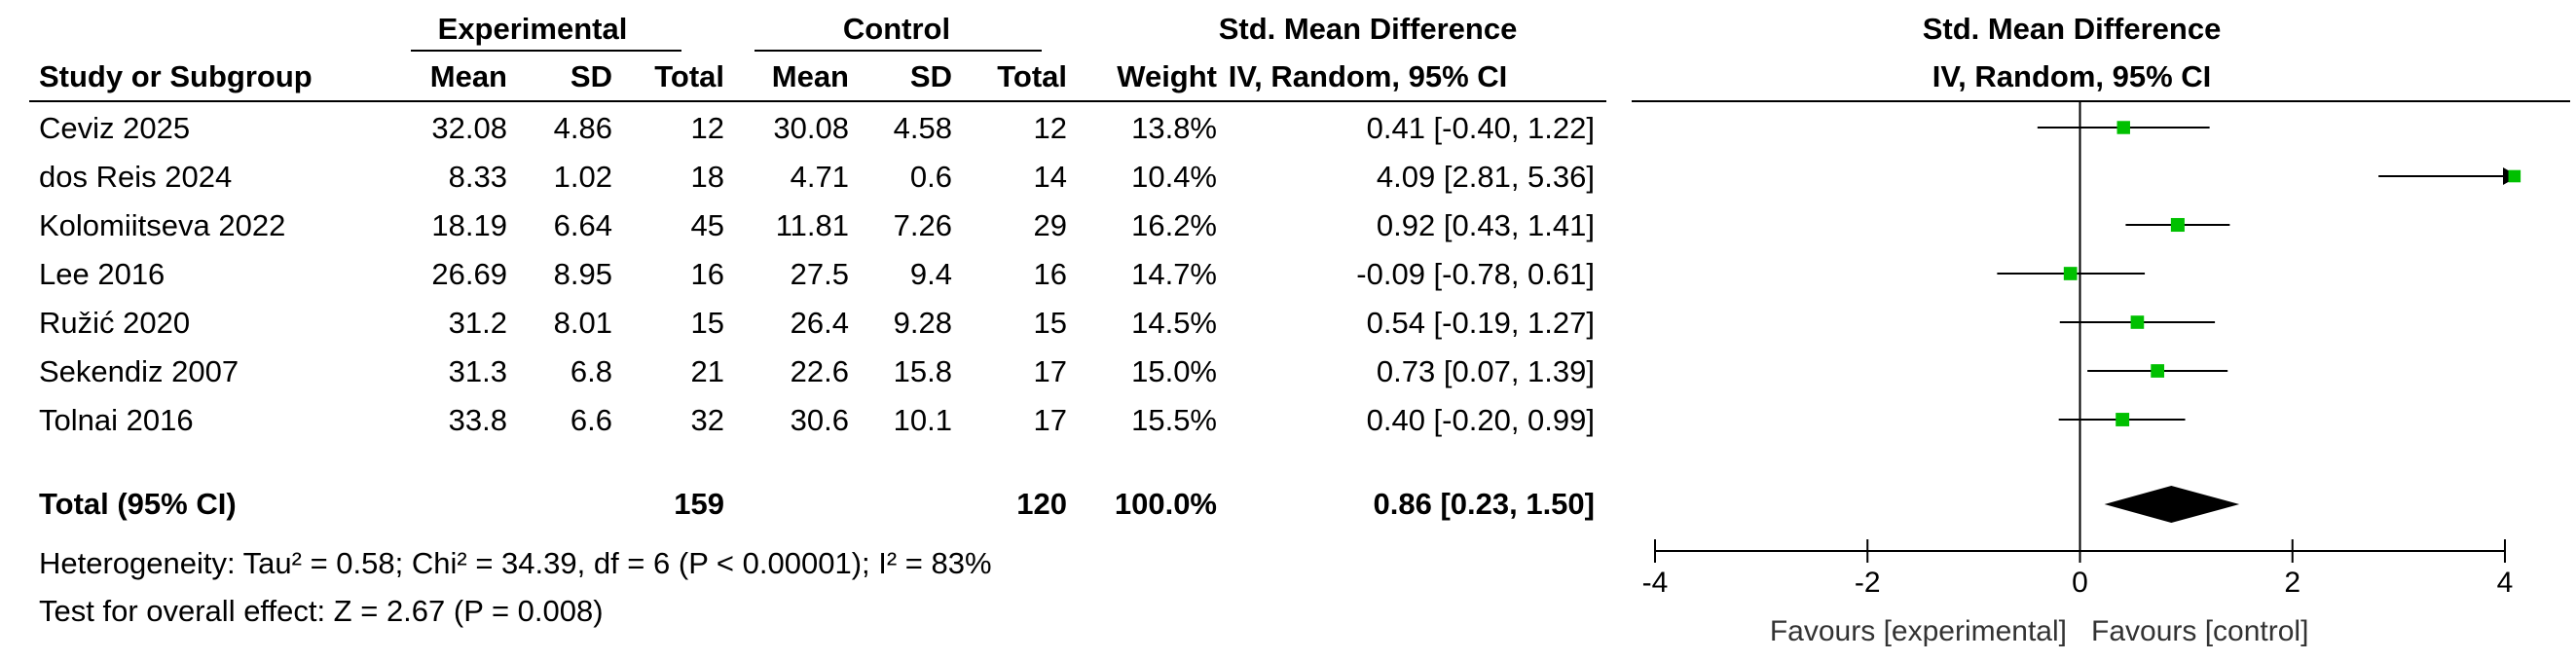 The width and height of the screenshot is (2576, 661). Describe the element at coordinates (468, 76) in the screenshot. I see `e-mean-header: Mean` at that location.